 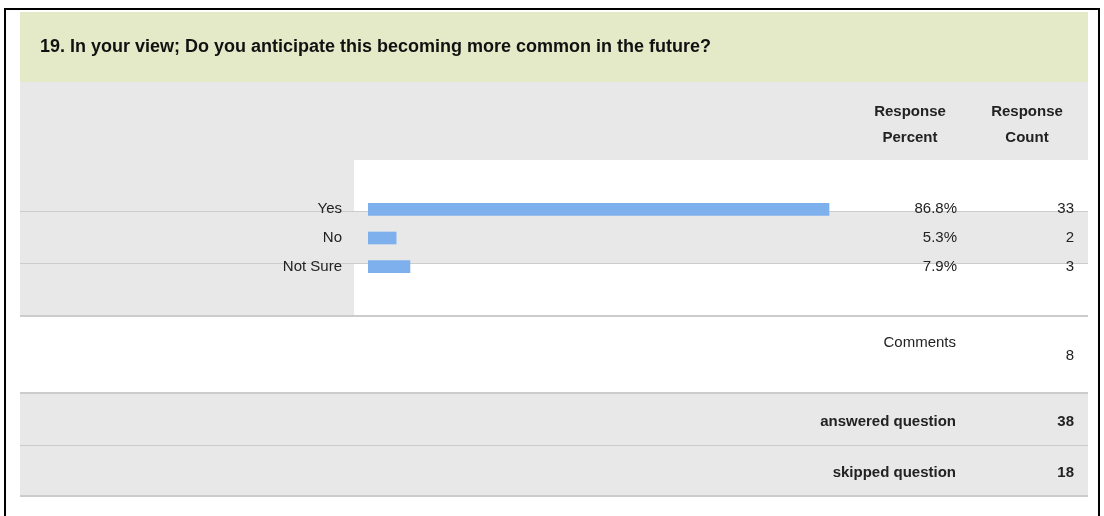 I want to click on text: 2, so click(x=1069, y=237).